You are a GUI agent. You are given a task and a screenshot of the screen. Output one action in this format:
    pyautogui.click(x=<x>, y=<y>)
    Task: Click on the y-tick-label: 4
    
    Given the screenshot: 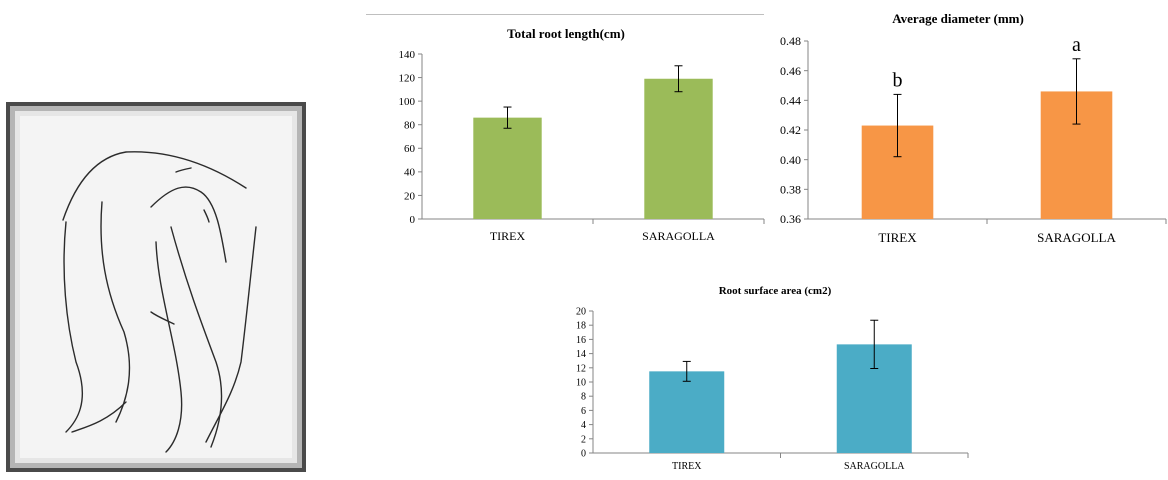 What is the action you would take?
    pyautogui.click(x=583, y=425)
    